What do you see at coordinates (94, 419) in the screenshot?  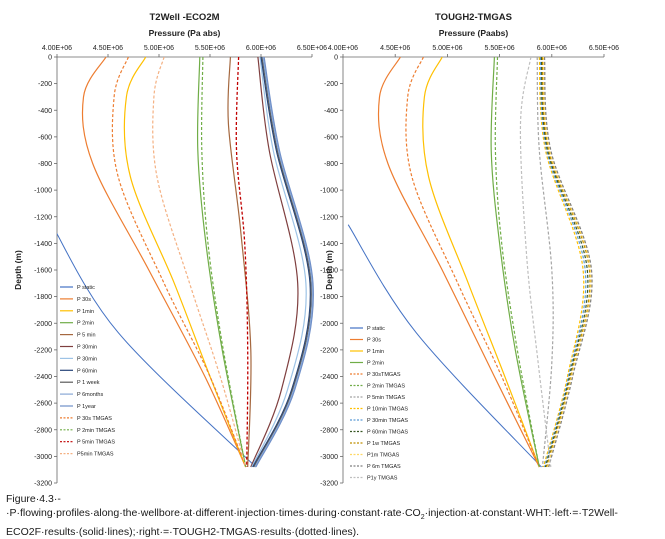 I see `legend-entry: P 30s TMGAS` at bounding box center [94, 419].